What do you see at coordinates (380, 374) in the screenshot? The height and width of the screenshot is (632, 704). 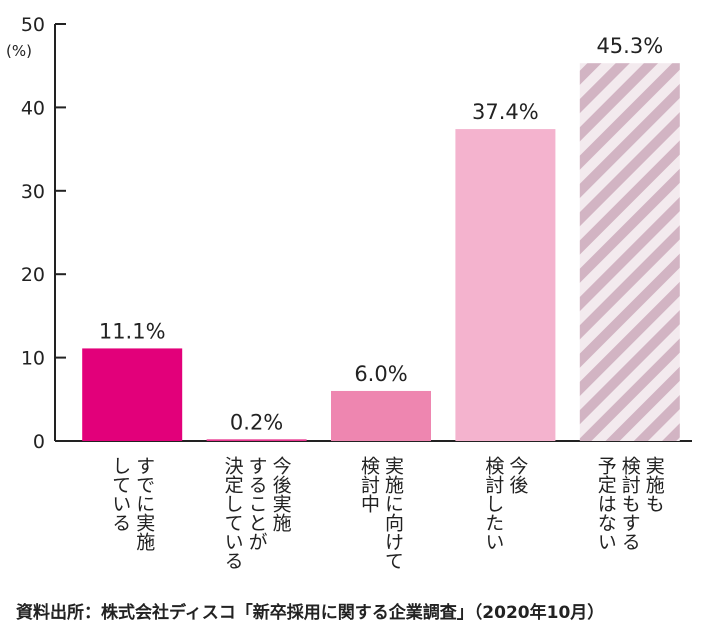 I see `data-label: 6.0%` at bounding box center [380, 374].